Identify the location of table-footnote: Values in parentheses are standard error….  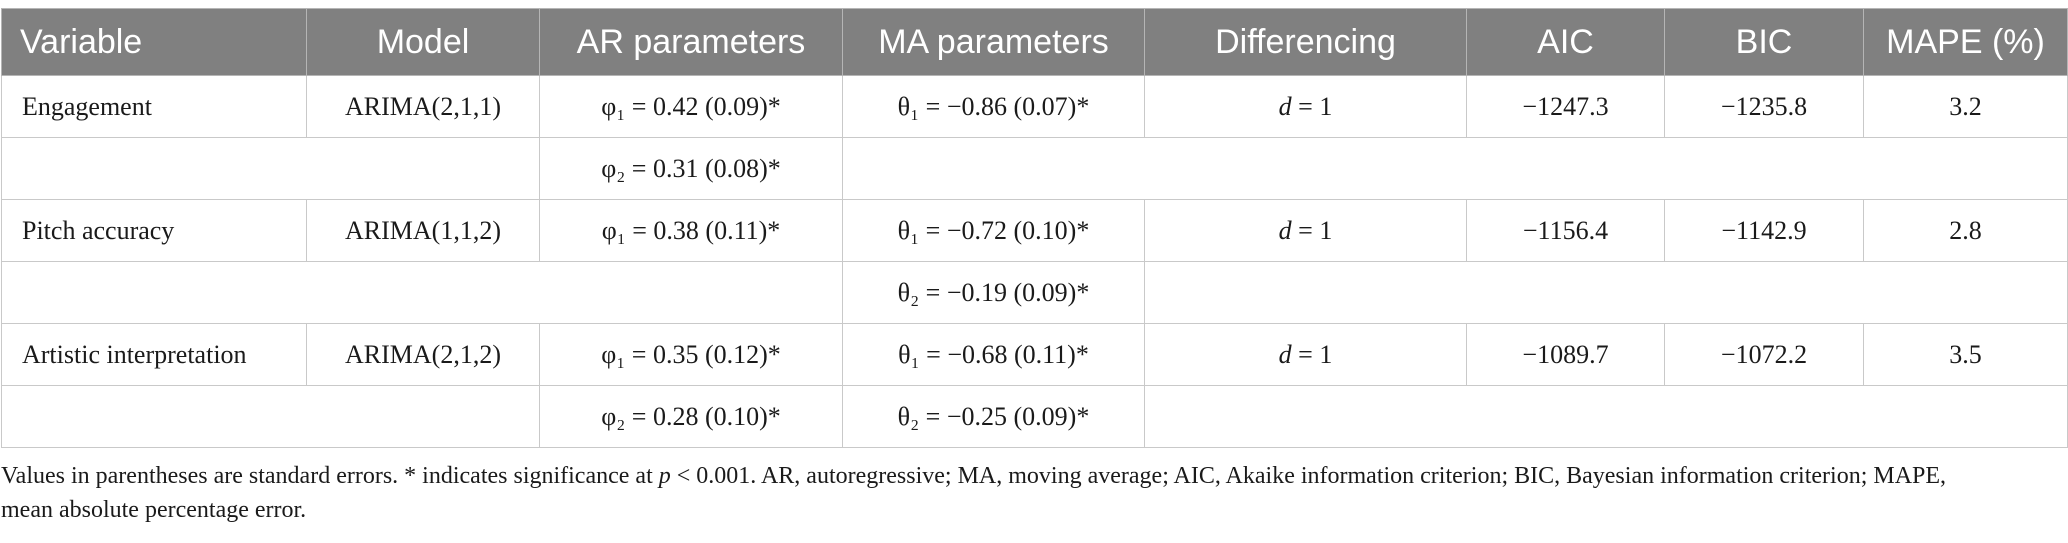
(996, 493).